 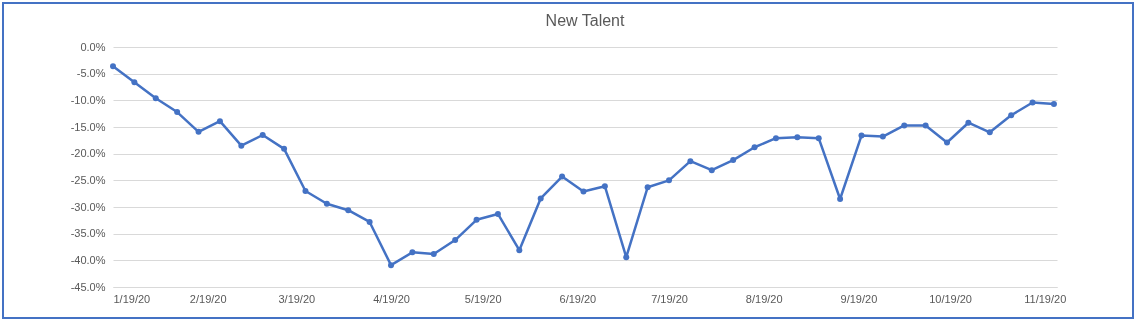 I want to click on y-tick-label: -25.0%, so click(x=88, y=179).